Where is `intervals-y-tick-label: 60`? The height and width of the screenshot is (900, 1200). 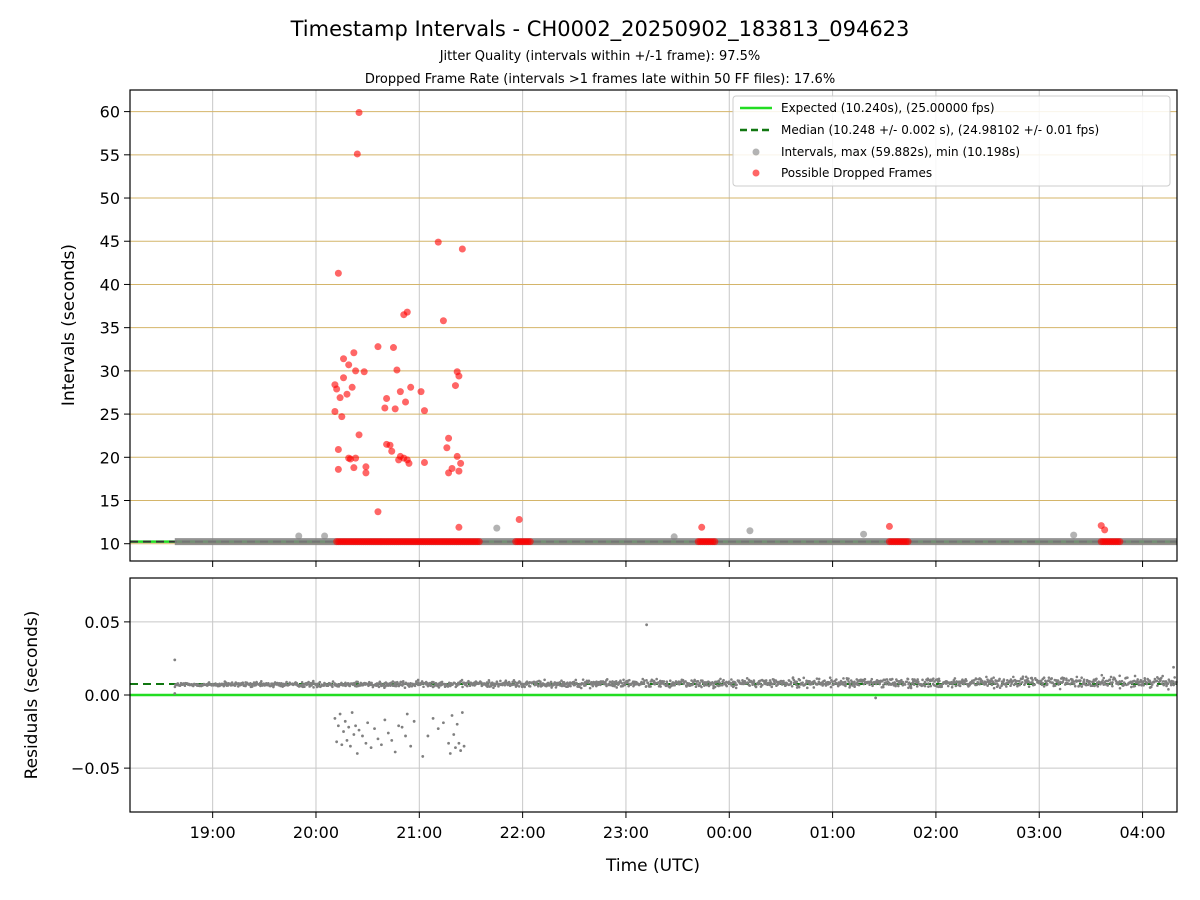 intervals-y-tick-label: 60 is located at coordinates (110, 112).